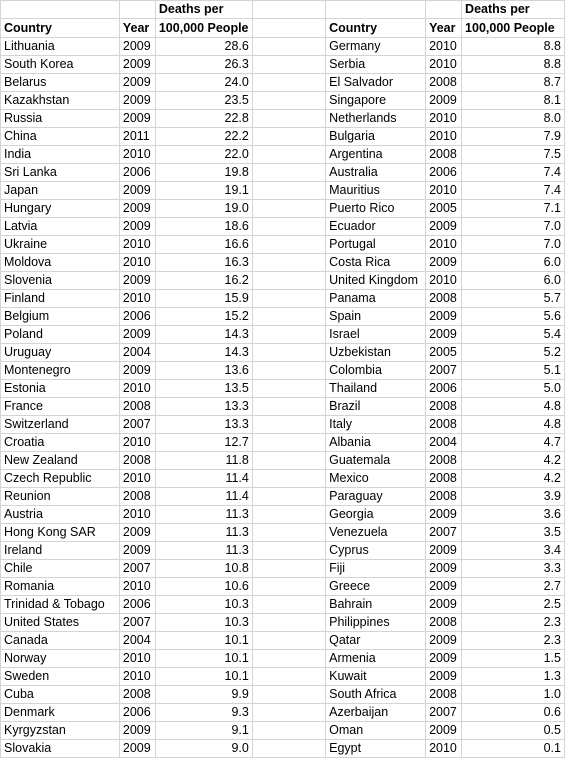 This screenshot has width=565, height=765. Describe the element at coordinates (513, 658) in the screenshot. I see `deaths-cell: 1.5` at that location.